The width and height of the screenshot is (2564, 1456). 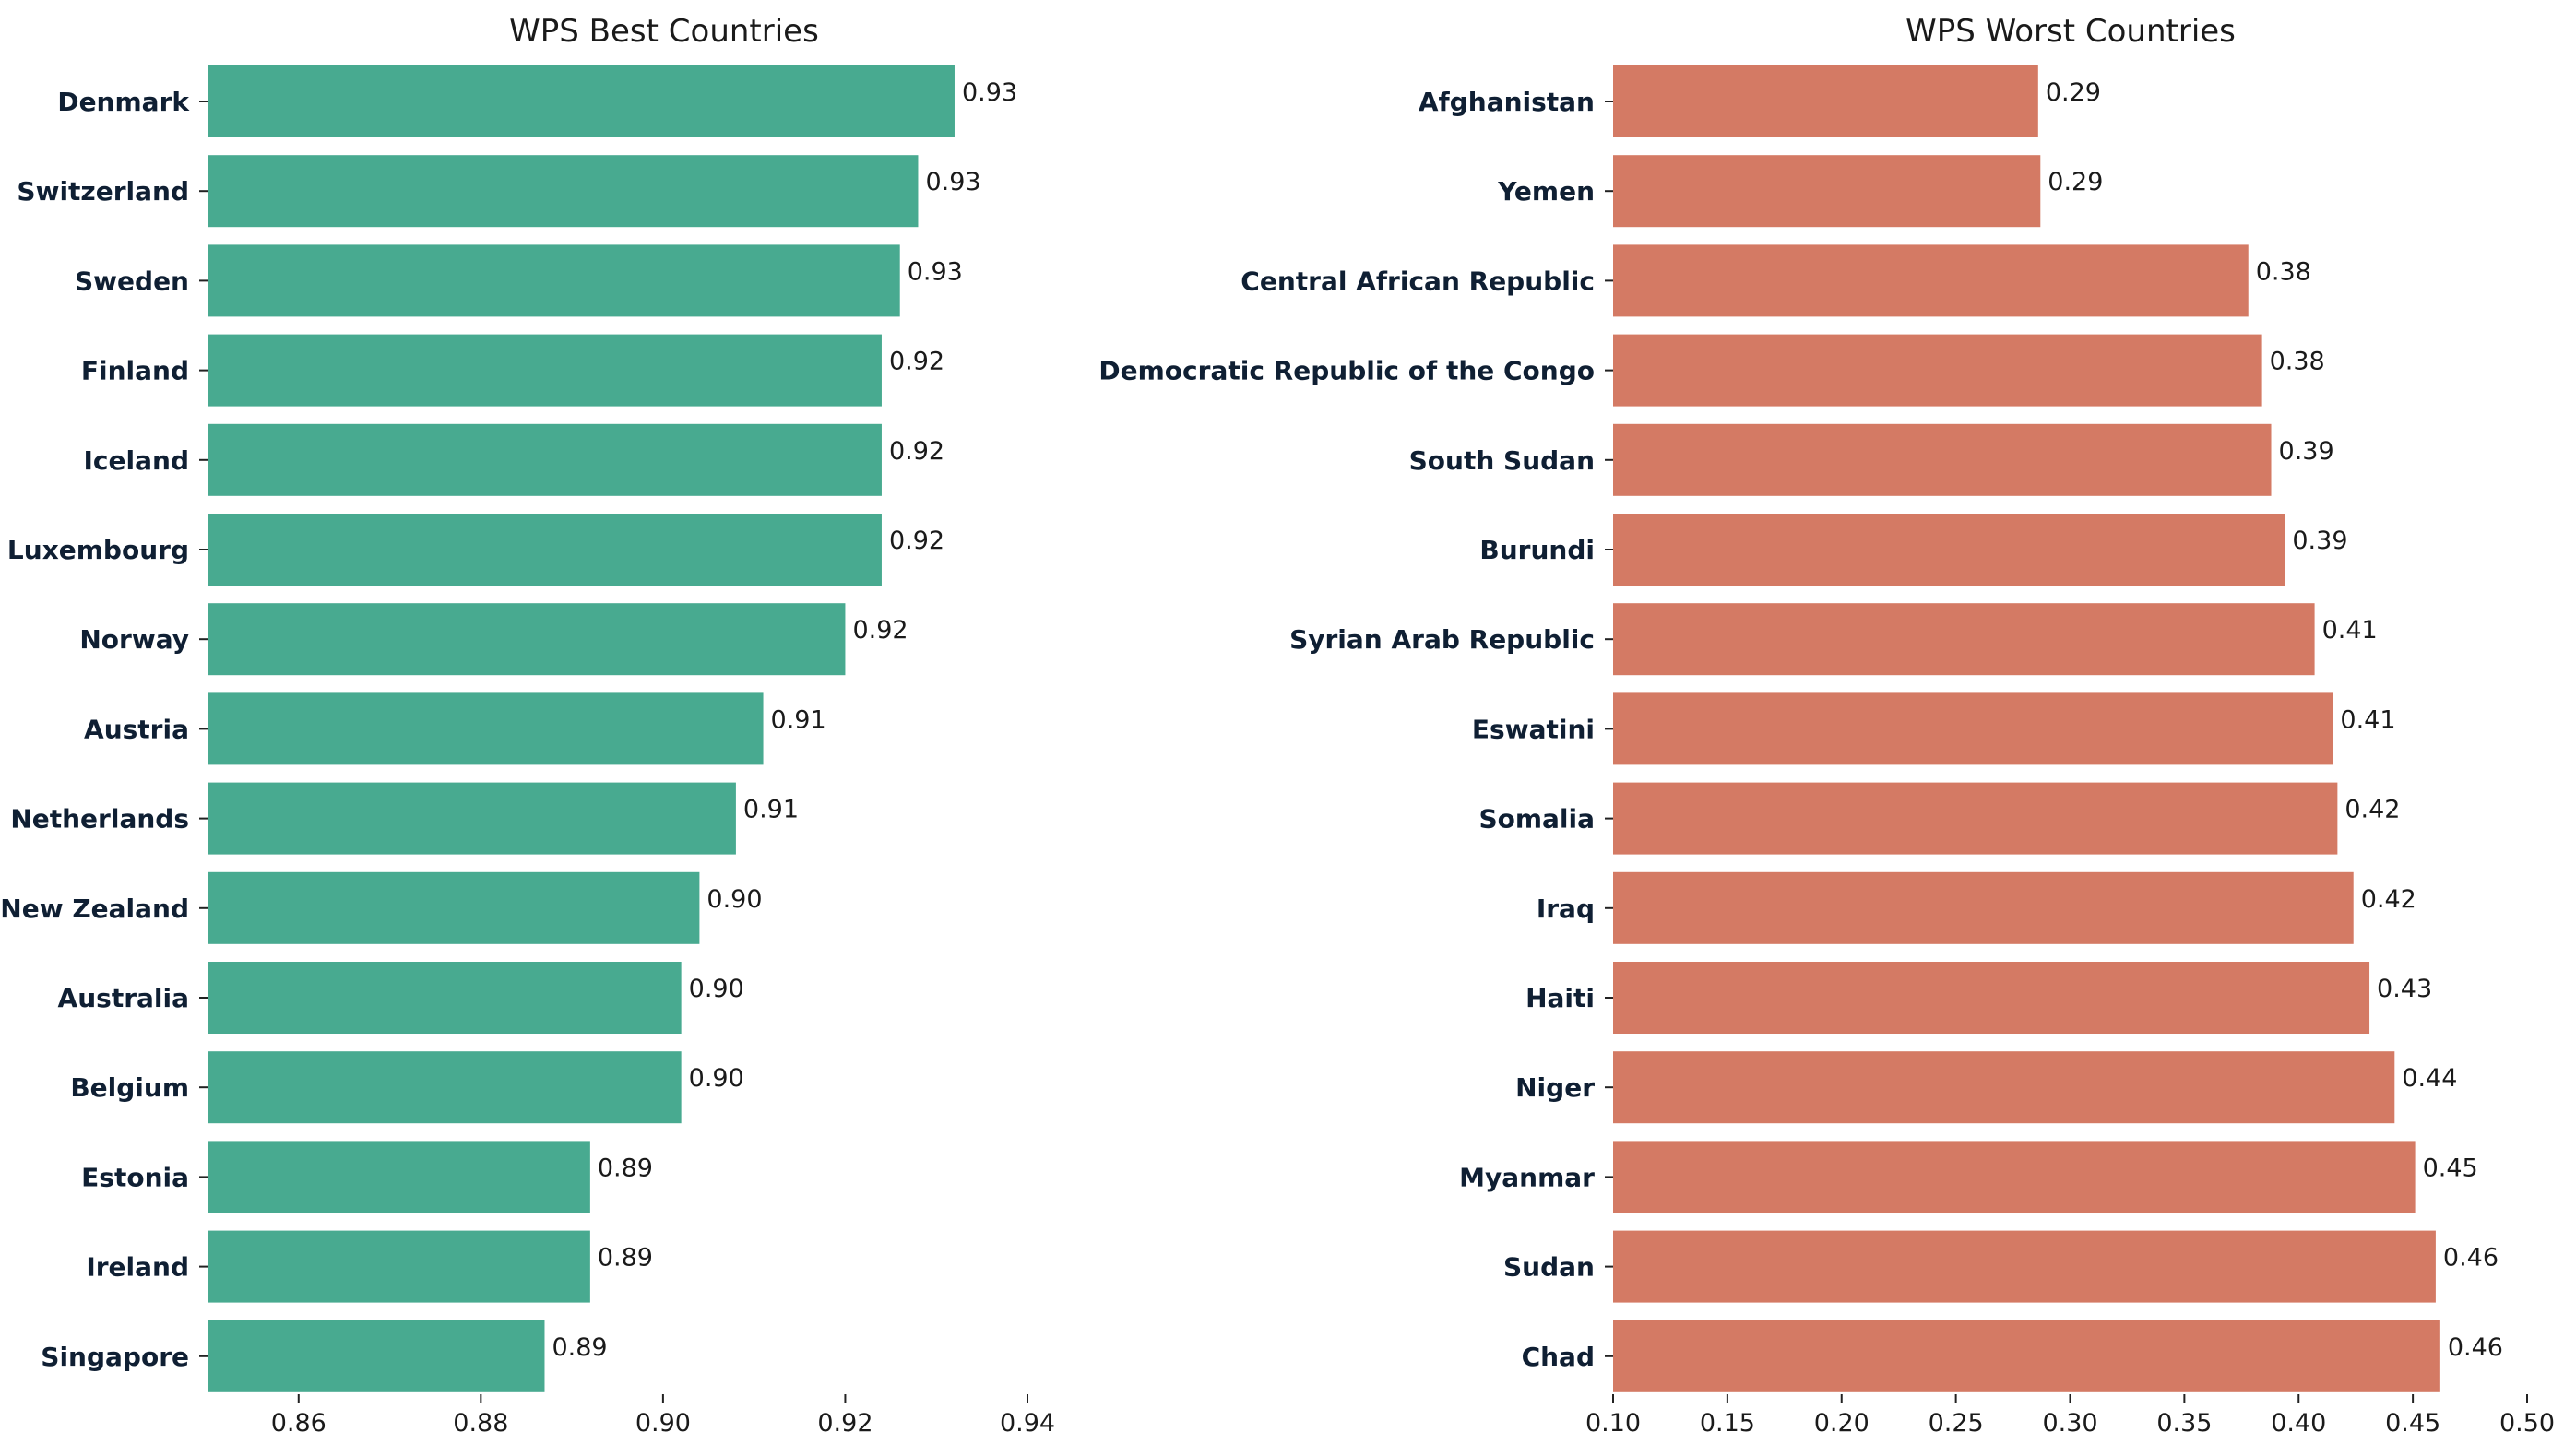 I want to click on category-label-worst-chad: Chad, so click(x=1558, y=1357).